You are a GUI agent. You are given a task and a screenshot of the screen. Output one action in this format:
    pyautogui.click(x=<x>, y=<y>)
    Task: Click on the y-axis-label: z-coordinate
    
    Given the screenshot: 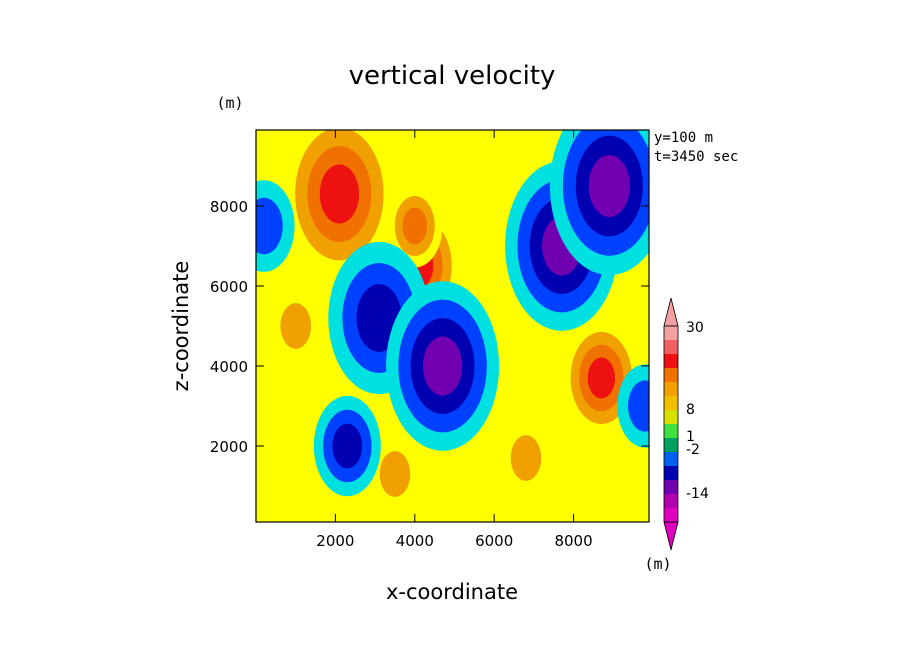 What is the action you would take?
    pyautogui.click(x=181, y=326)
    